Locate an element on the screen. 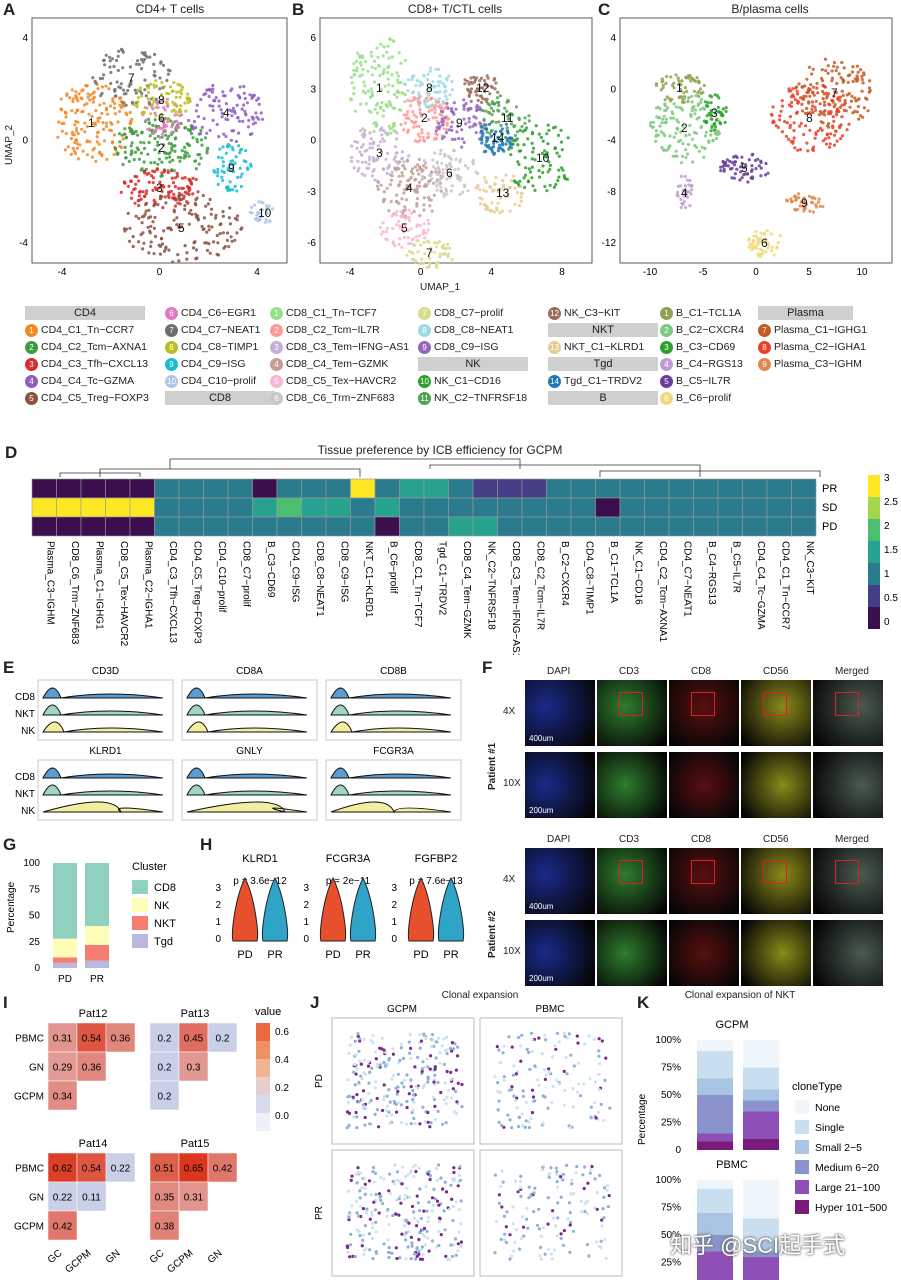 The image size is (901, 1280). heatmap-col-label: Plasma_C3−IGHM is located at coordinates (49, 583).